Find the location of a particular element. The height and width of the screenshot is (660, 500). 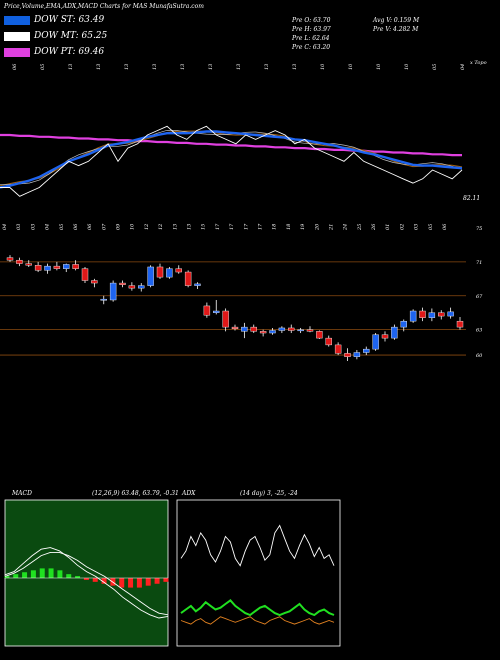

legend-label-st: DOW ST: 63.49 is located at coordinates (69, 20).